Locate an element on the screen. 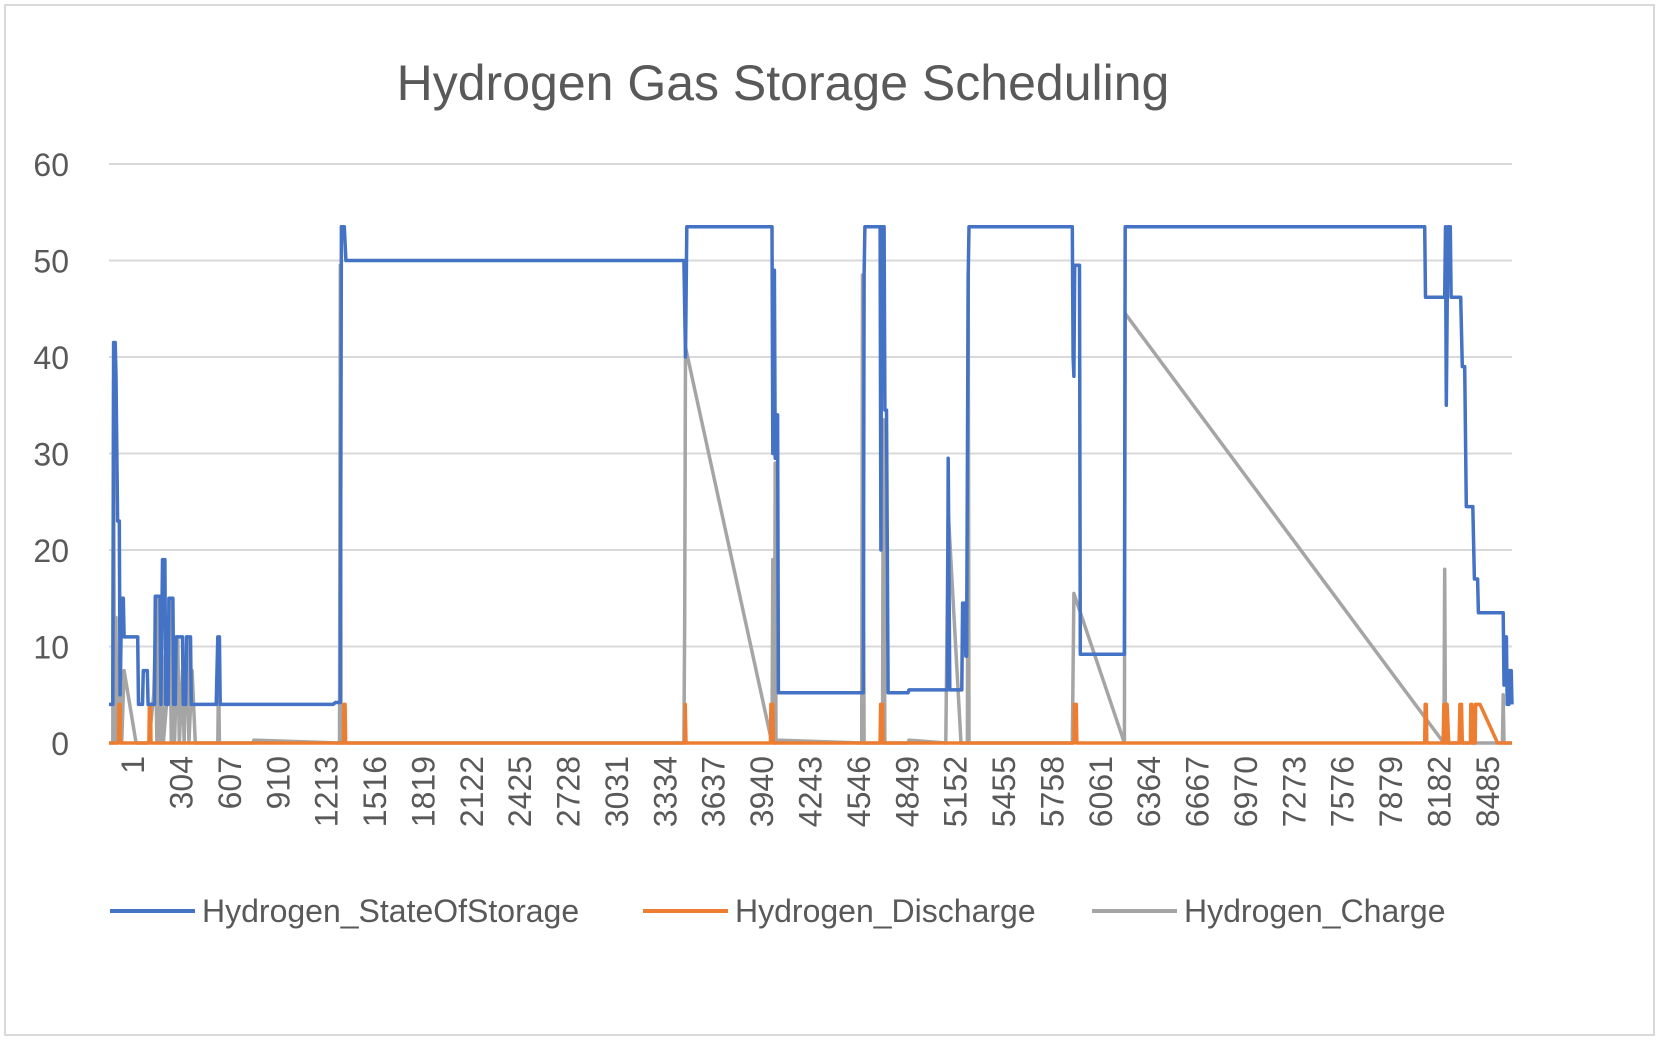  legend-entry: Hydrogen_Charge is located at coordinates (1269, 911).